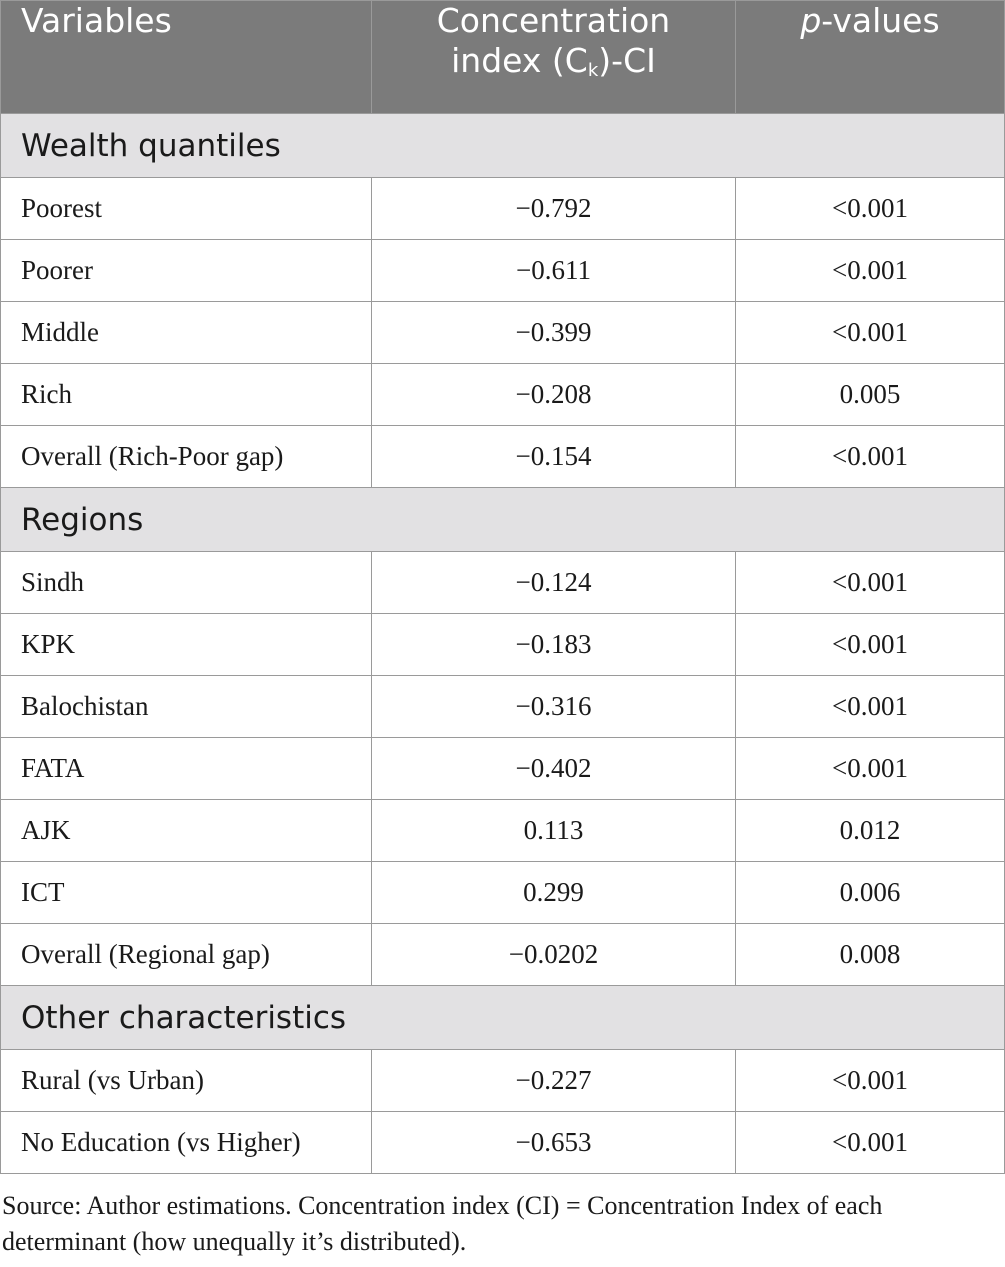 Image resolution: width=1005 pixels, height=1267 pixels. I want to click on table-row: ICT 0.299 0.006, so click(502, 892).